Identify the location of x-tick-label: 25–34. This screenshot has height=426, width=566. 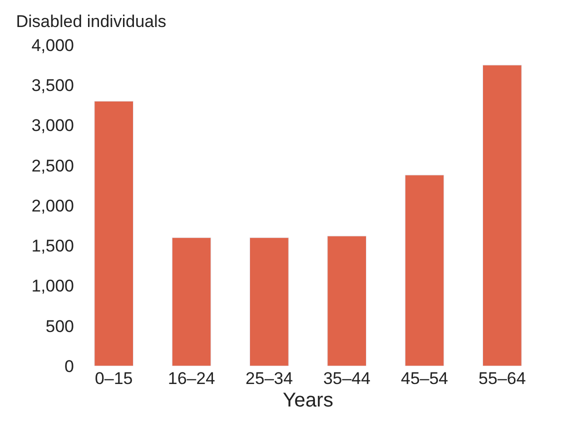
(269, 378).